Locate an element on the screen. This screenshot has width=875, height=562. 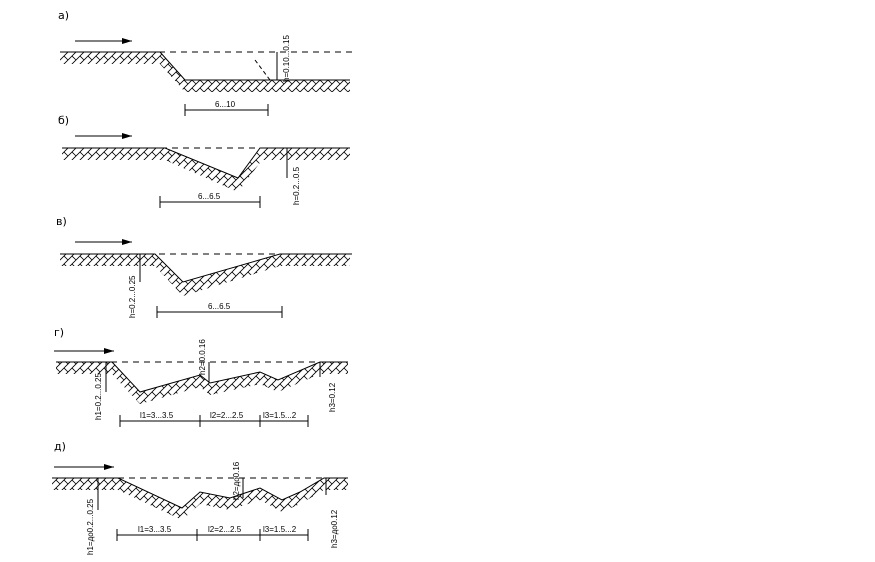
depth-label: h=0.10...0.15 is located at coordinates (286, 58).